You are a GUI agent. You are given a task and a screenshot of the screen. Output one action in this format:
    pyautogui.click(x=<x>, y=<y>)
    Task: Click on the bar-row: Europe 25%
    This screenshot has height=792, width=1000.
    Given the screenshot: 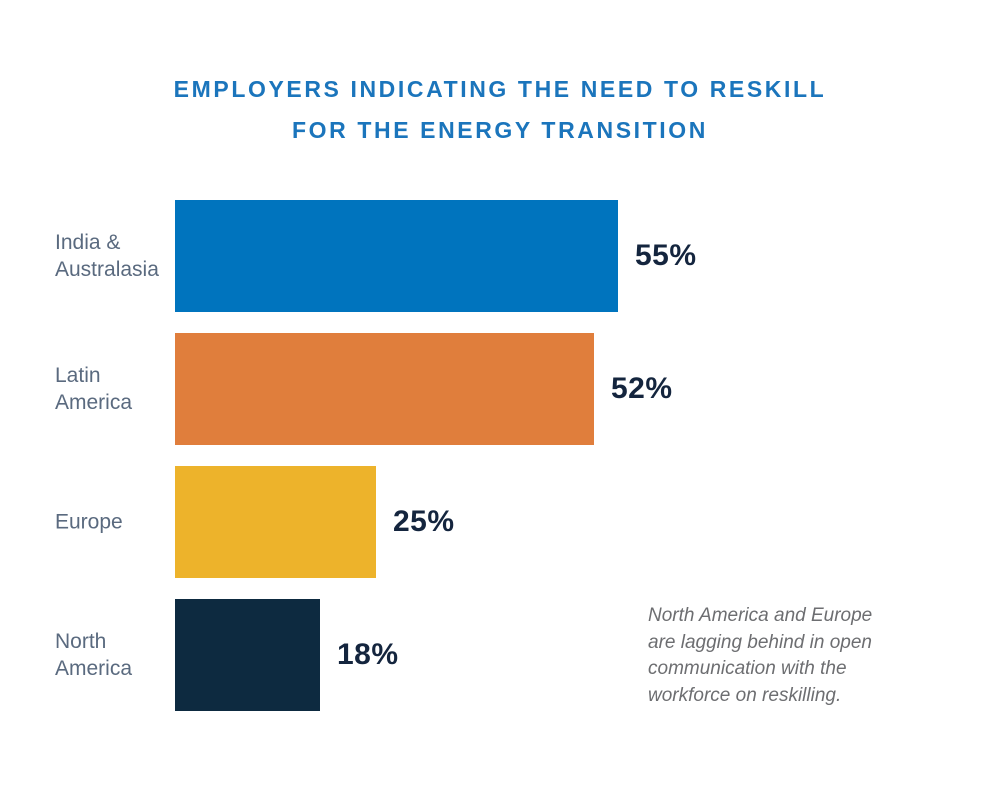 What is the action you would take?
    pyautogui.click(x=500, y=522)
    